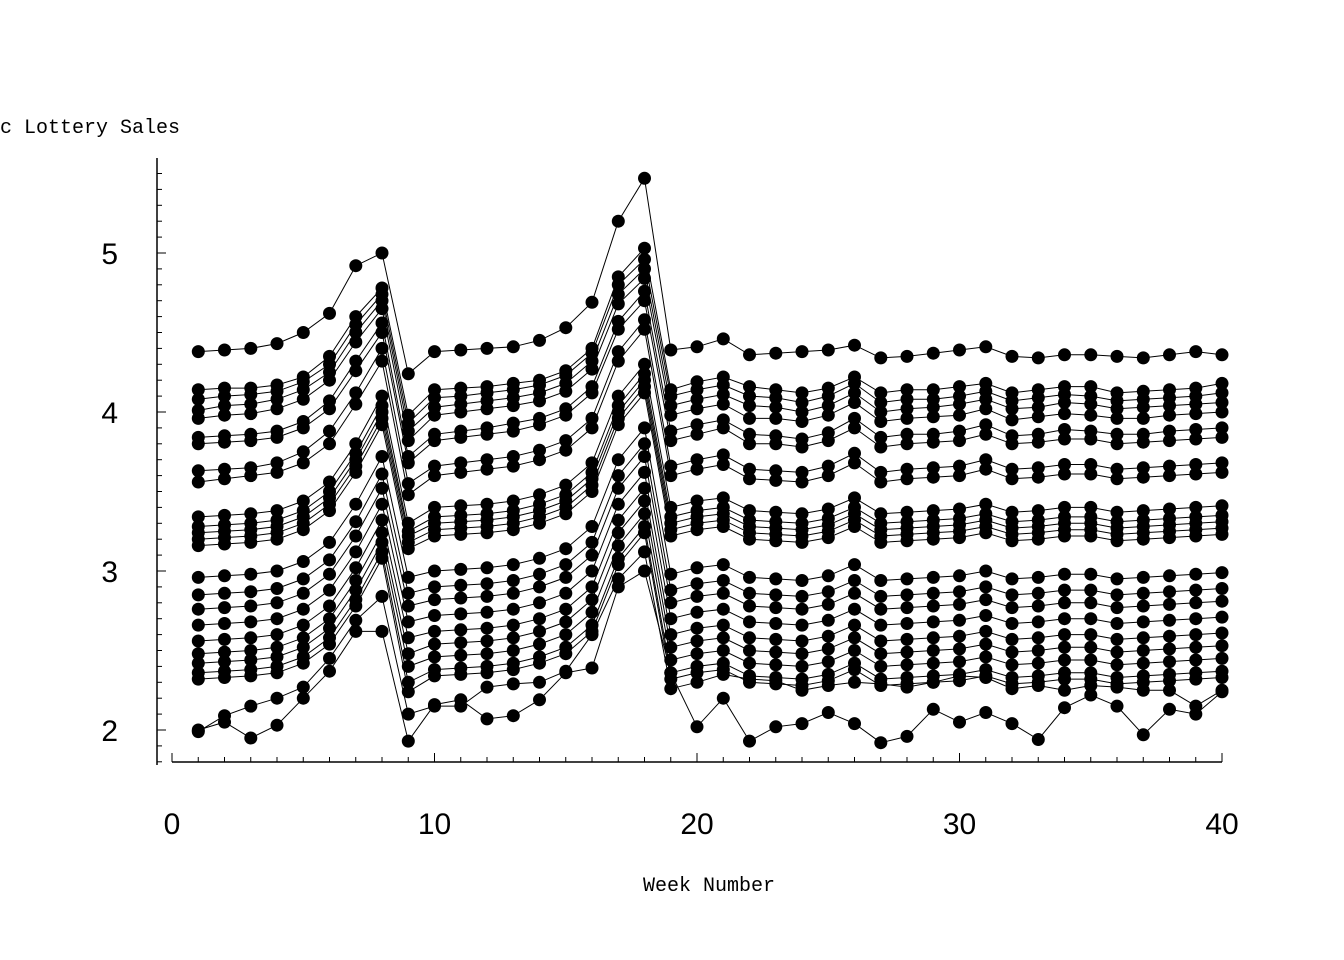 This screenshot has width=1344, height=960. Describe the element at coordinates (109, 413) in the screenshot. I see `y-tick-label: 4` at that location.